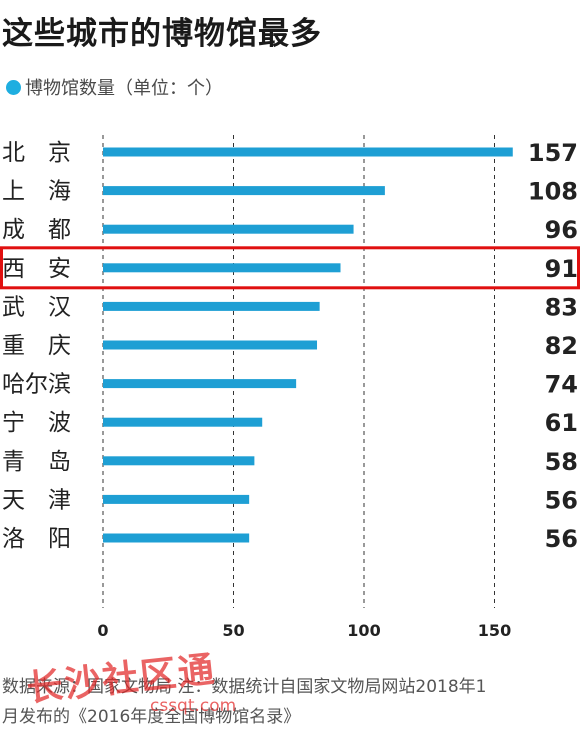 The width and height of the screenshot is (580, 735). I want to click on x-tick-label: 50, so click(233, 630).